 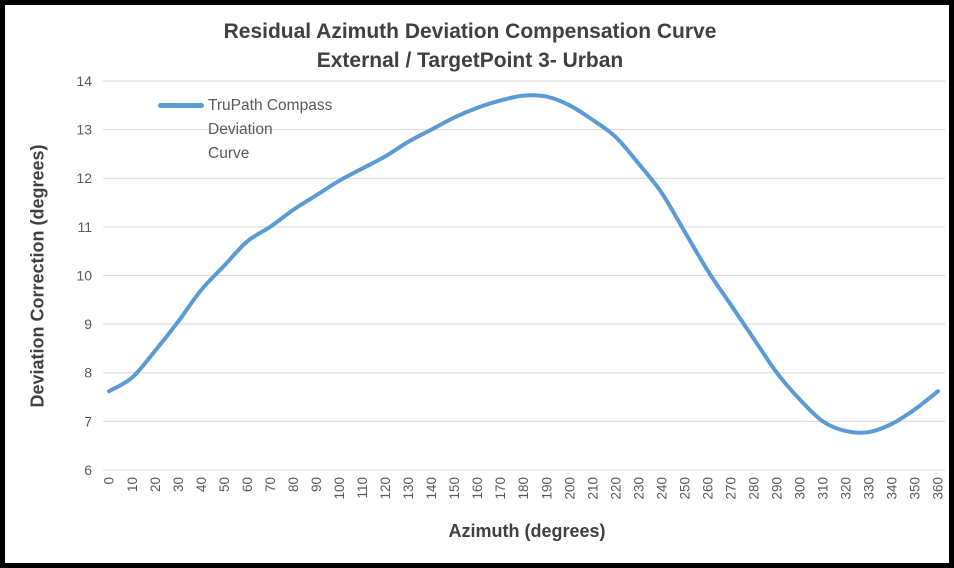 What do you see at coordinates (754, 488) in the screenshot?
I see `x-tick-label-280: 280` at bounding box center [754, 488].